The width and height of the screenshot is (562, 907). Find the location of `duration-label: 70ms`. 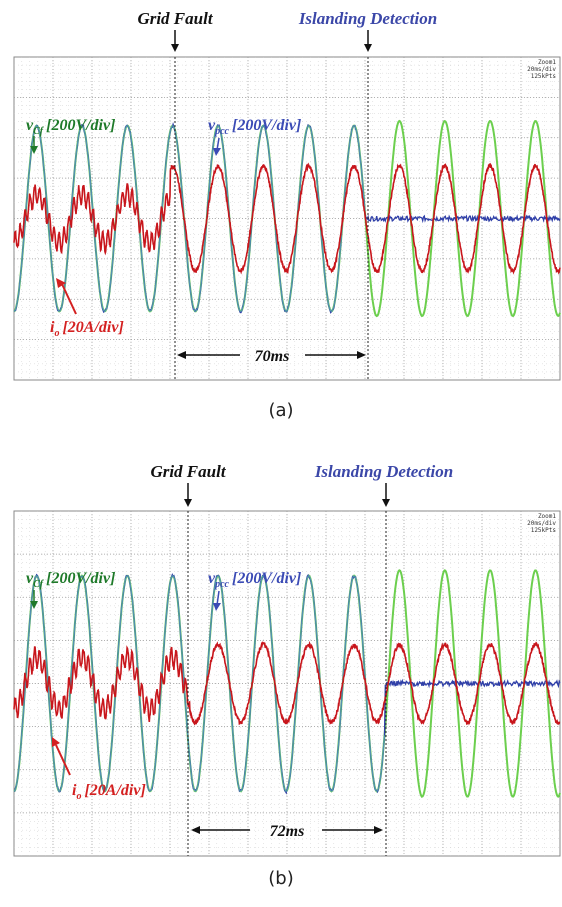

duration-label: 70ms is located at coordinates (272, 356).